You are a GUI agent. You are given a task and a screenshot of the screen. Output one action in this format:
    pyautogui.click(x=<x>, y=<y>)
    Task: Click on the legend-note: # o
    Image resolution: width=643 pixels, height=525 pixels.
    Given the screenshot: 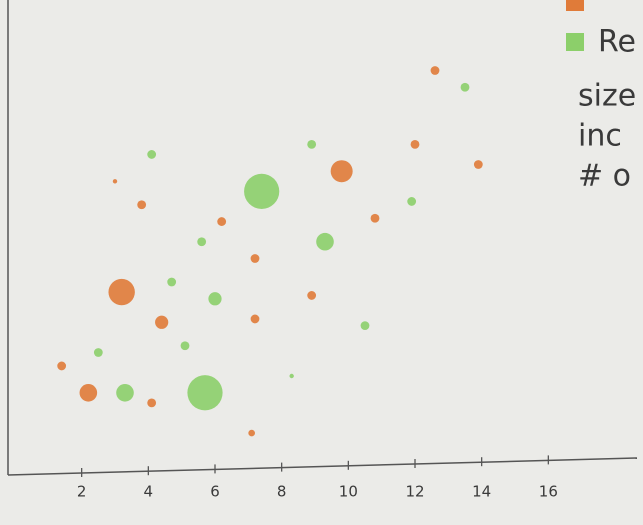 What is the action you would take?
    pyautogui.click(x=604, y=176)
    